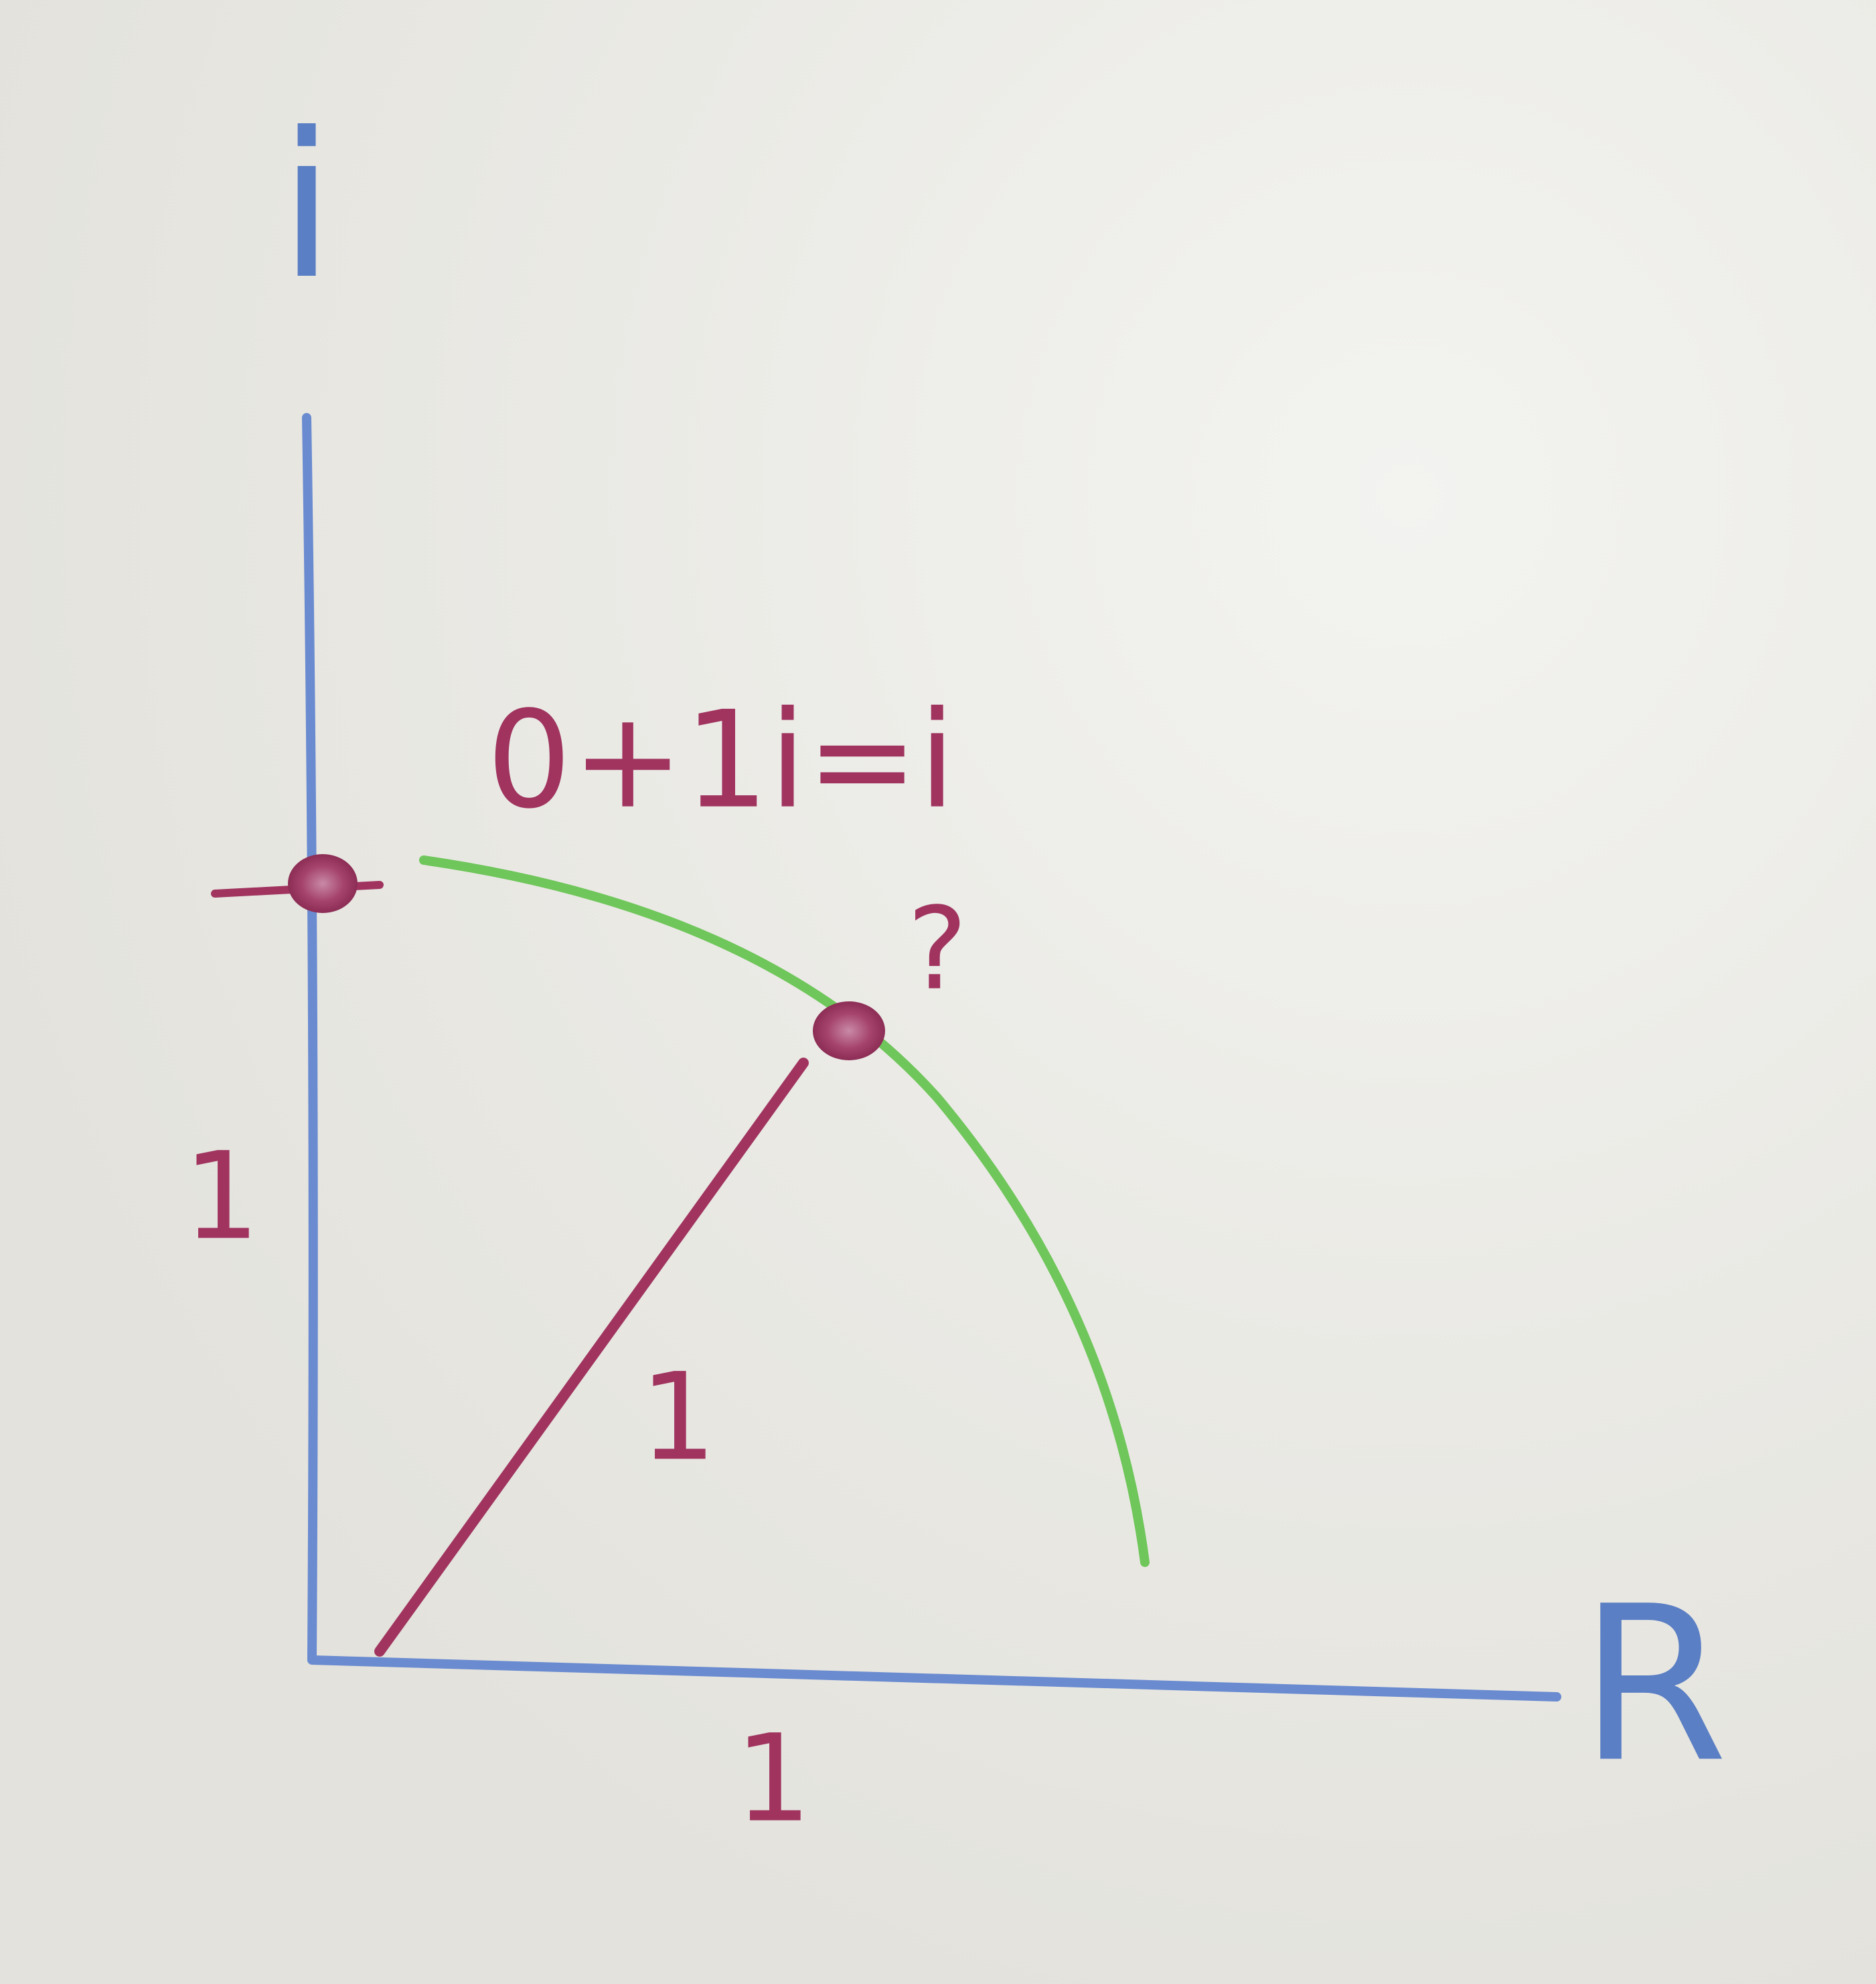 This screenshot has width=1876, height=1984. I want to click on radius-line, so click(591, 1357).